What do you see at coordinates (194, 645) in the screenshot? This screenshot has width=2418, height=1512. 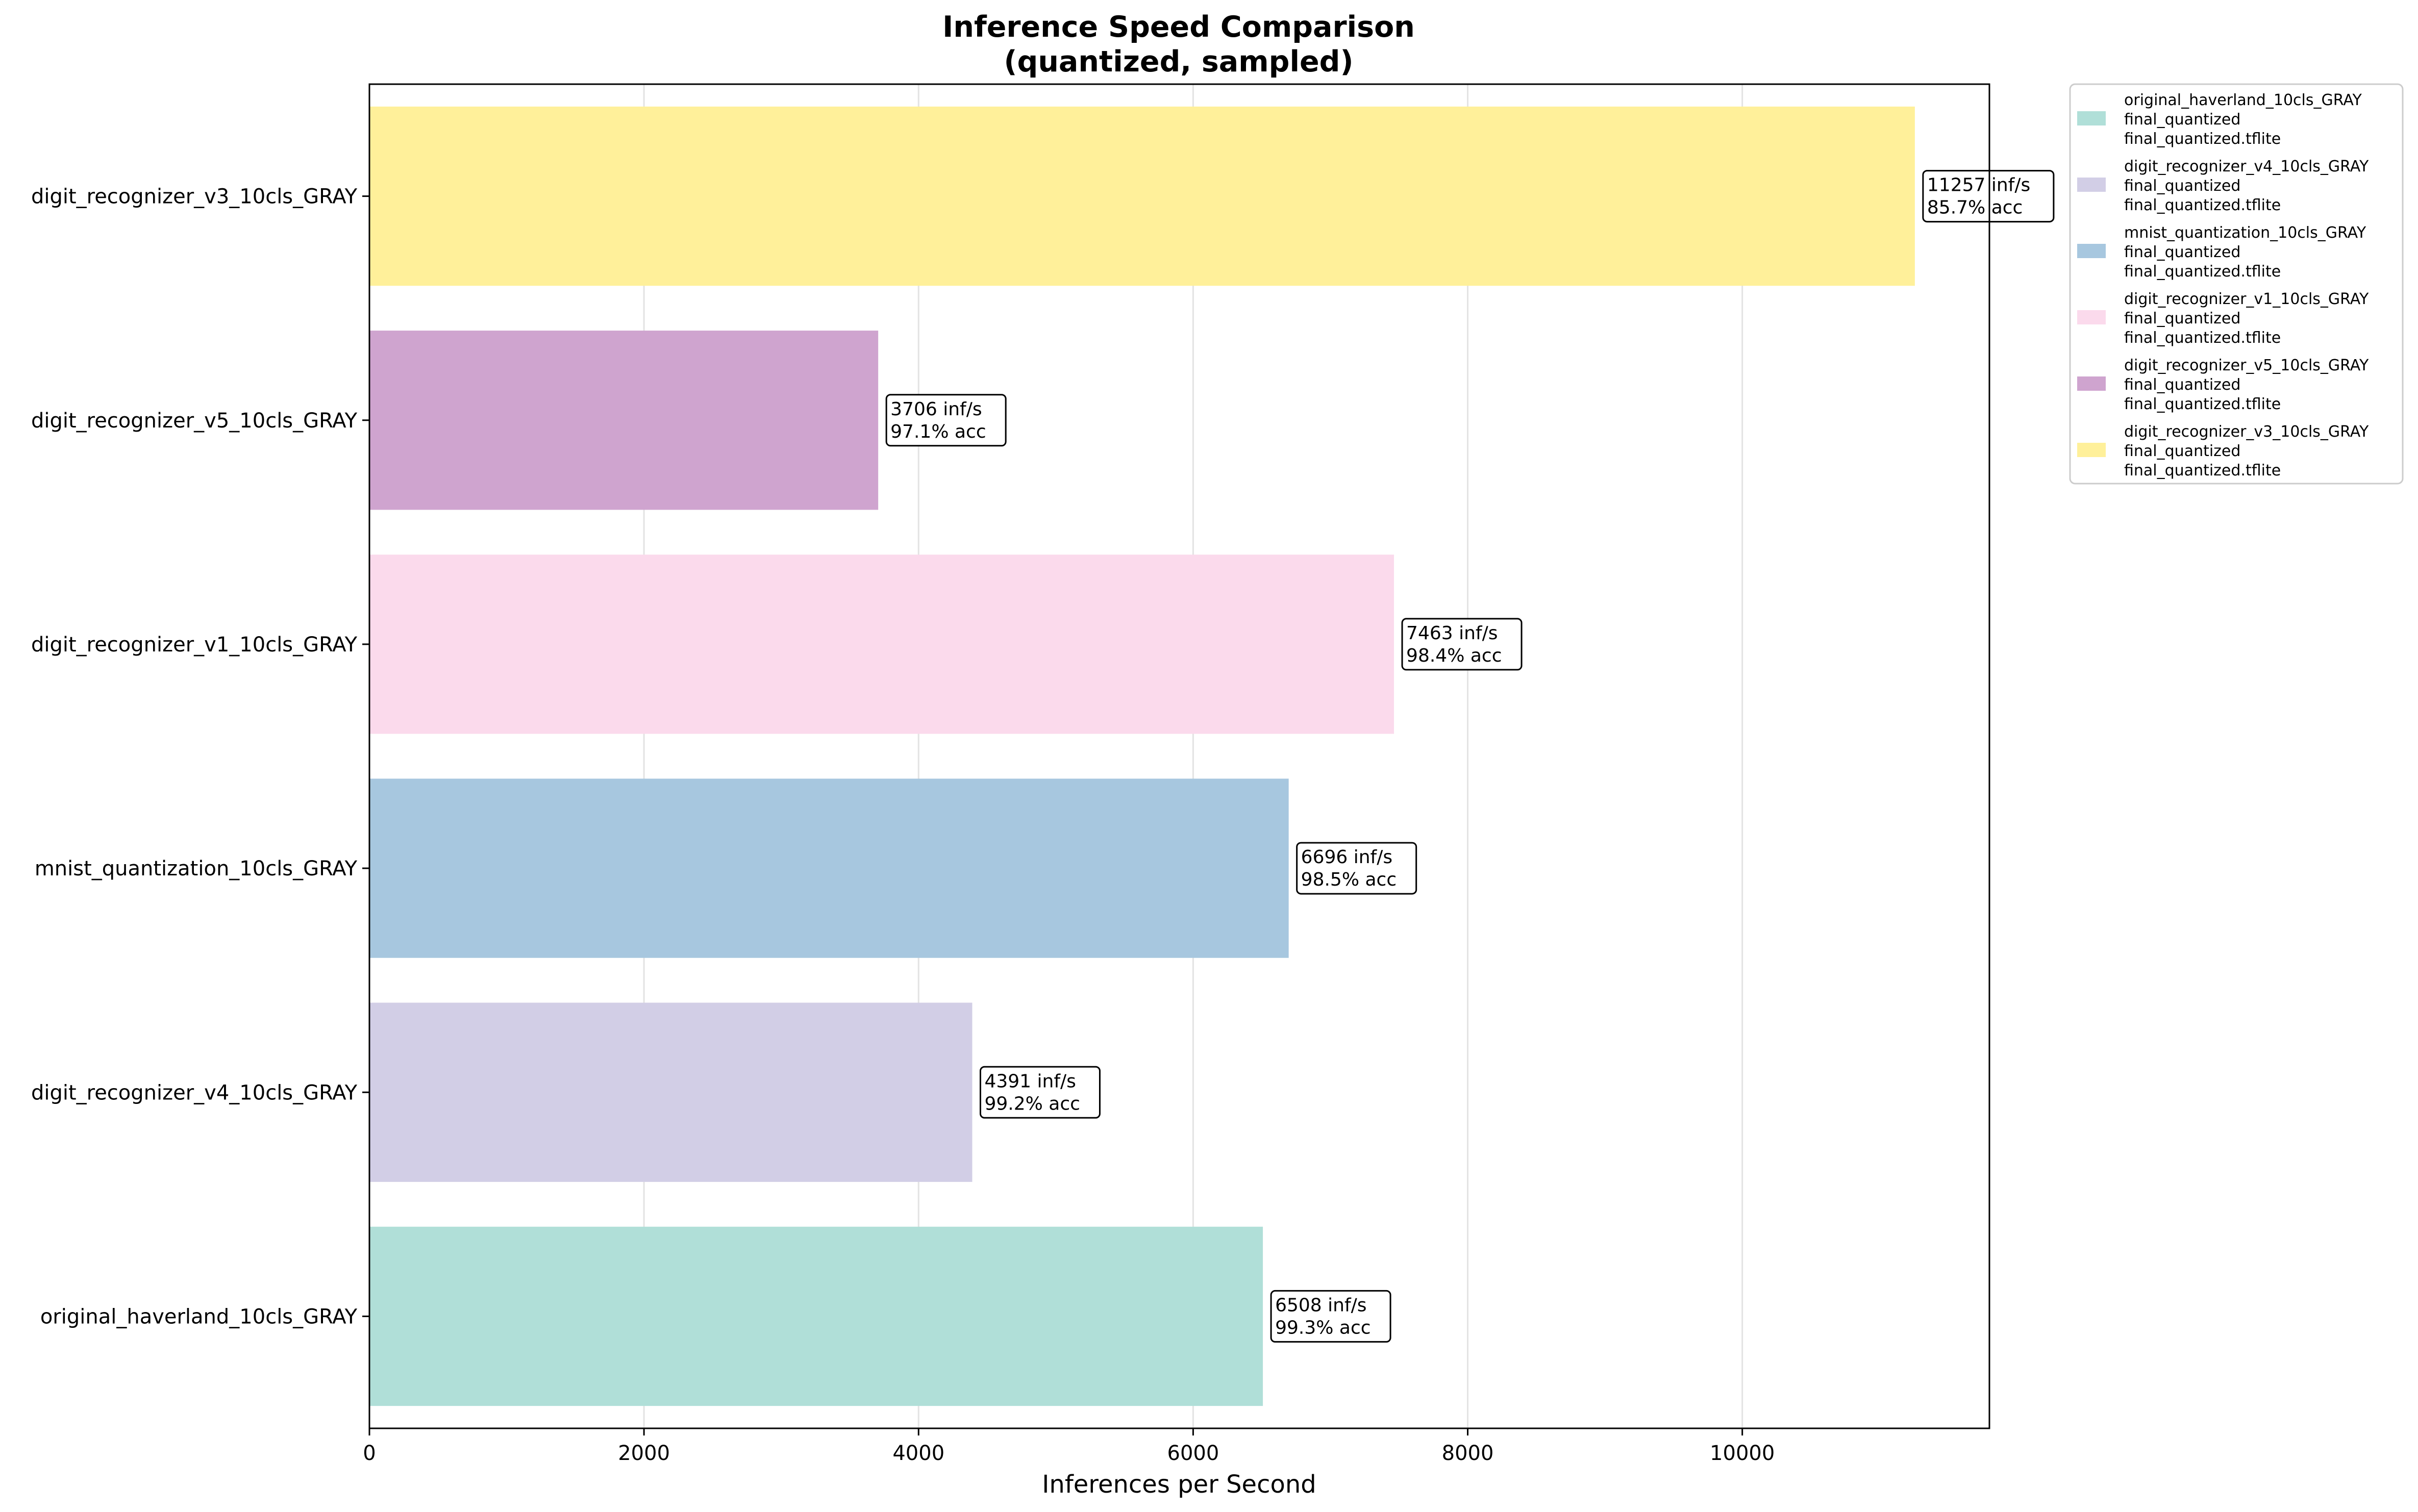 I see `y-tick-label: digit_recognizer_v1_10cls_GRAY` at bounding box center [194, 645].